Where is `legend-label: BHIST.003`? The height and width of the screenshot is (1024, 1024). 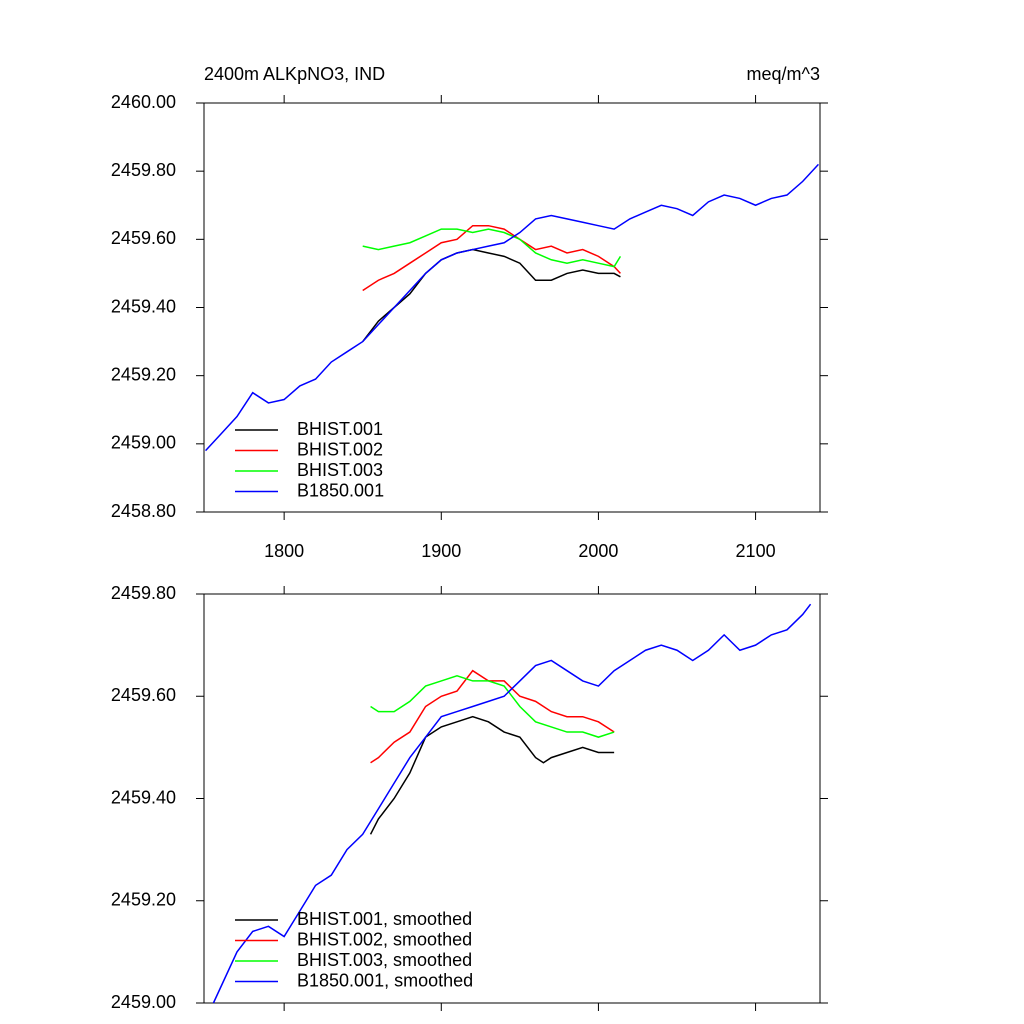 legend-label: BHIST.003 is located at coordinates (340, 470).